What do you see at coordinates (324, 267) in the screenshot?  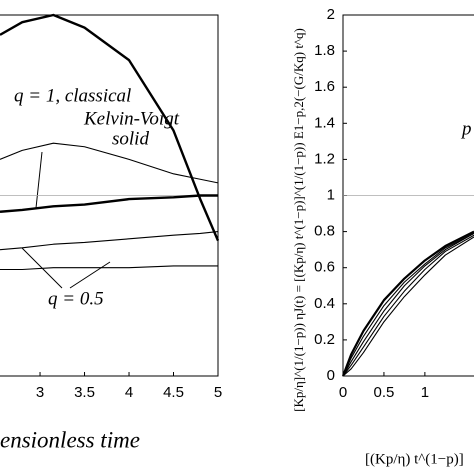 I see `y-tick-label: 0.6` at bounding box center [324, 267].